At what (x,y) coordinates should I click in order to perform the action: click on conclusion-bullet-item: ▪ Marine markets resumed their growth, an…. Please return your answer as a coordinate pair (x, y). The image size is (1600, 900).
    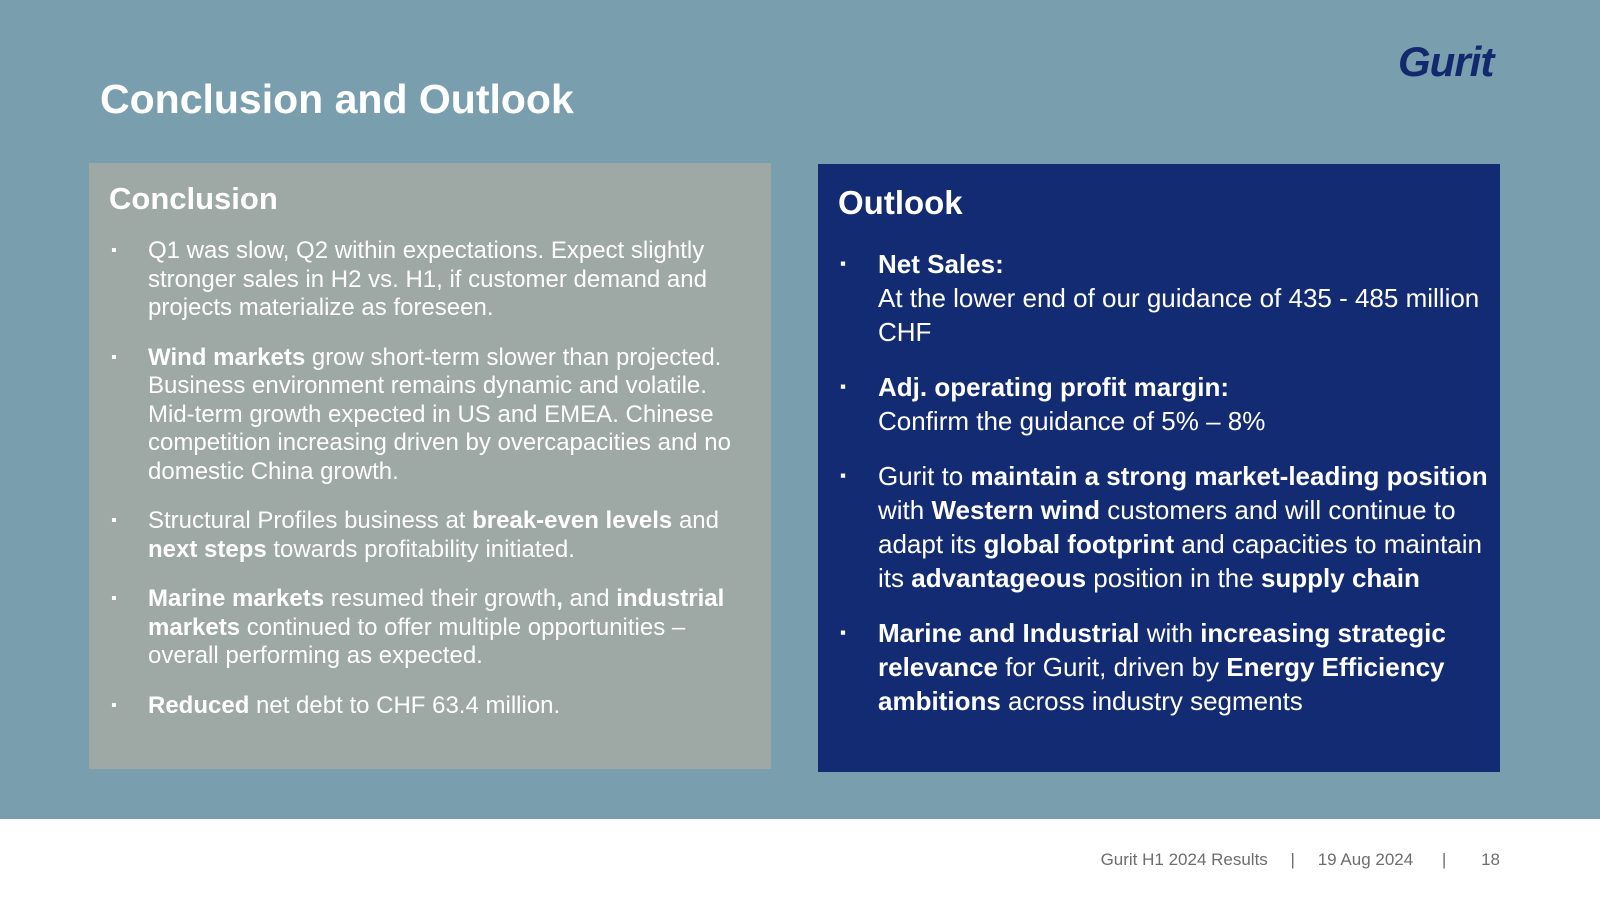
    Looking at the image, I should click on (429, 628).